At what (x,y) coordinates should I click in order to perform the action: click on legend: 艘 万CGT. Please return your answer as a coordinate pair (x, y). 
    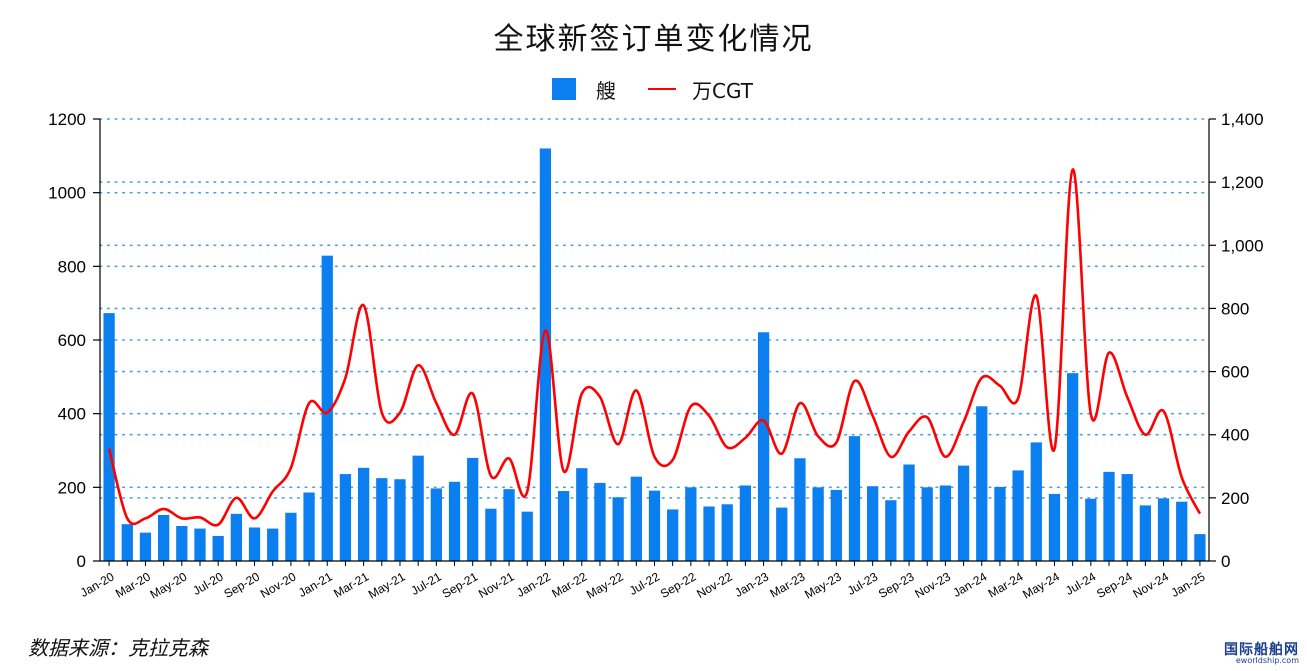
    Looking at the image, I should click on (652, 89).